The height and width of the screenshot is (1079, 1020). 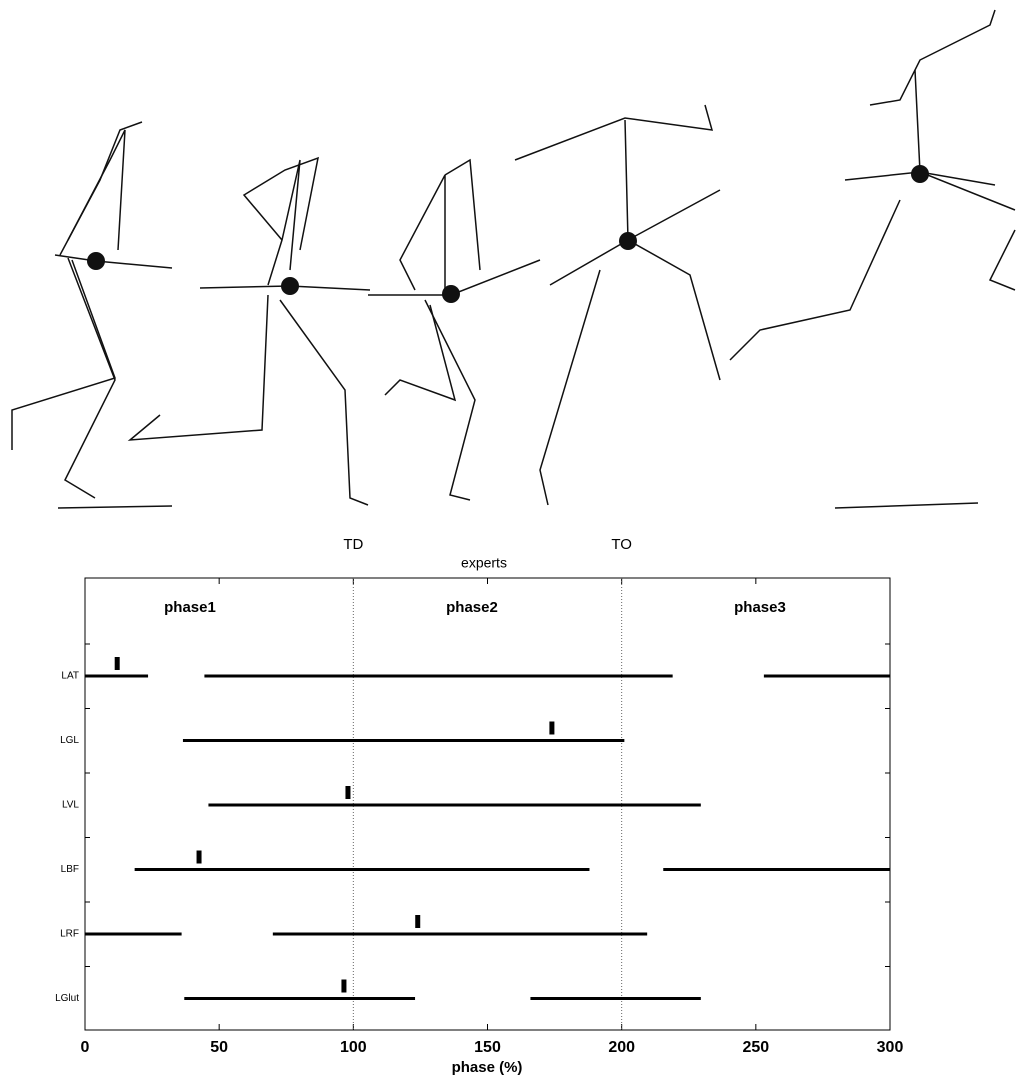 I want to click on x-tick-label: 250, so click(x=755, y=1047).